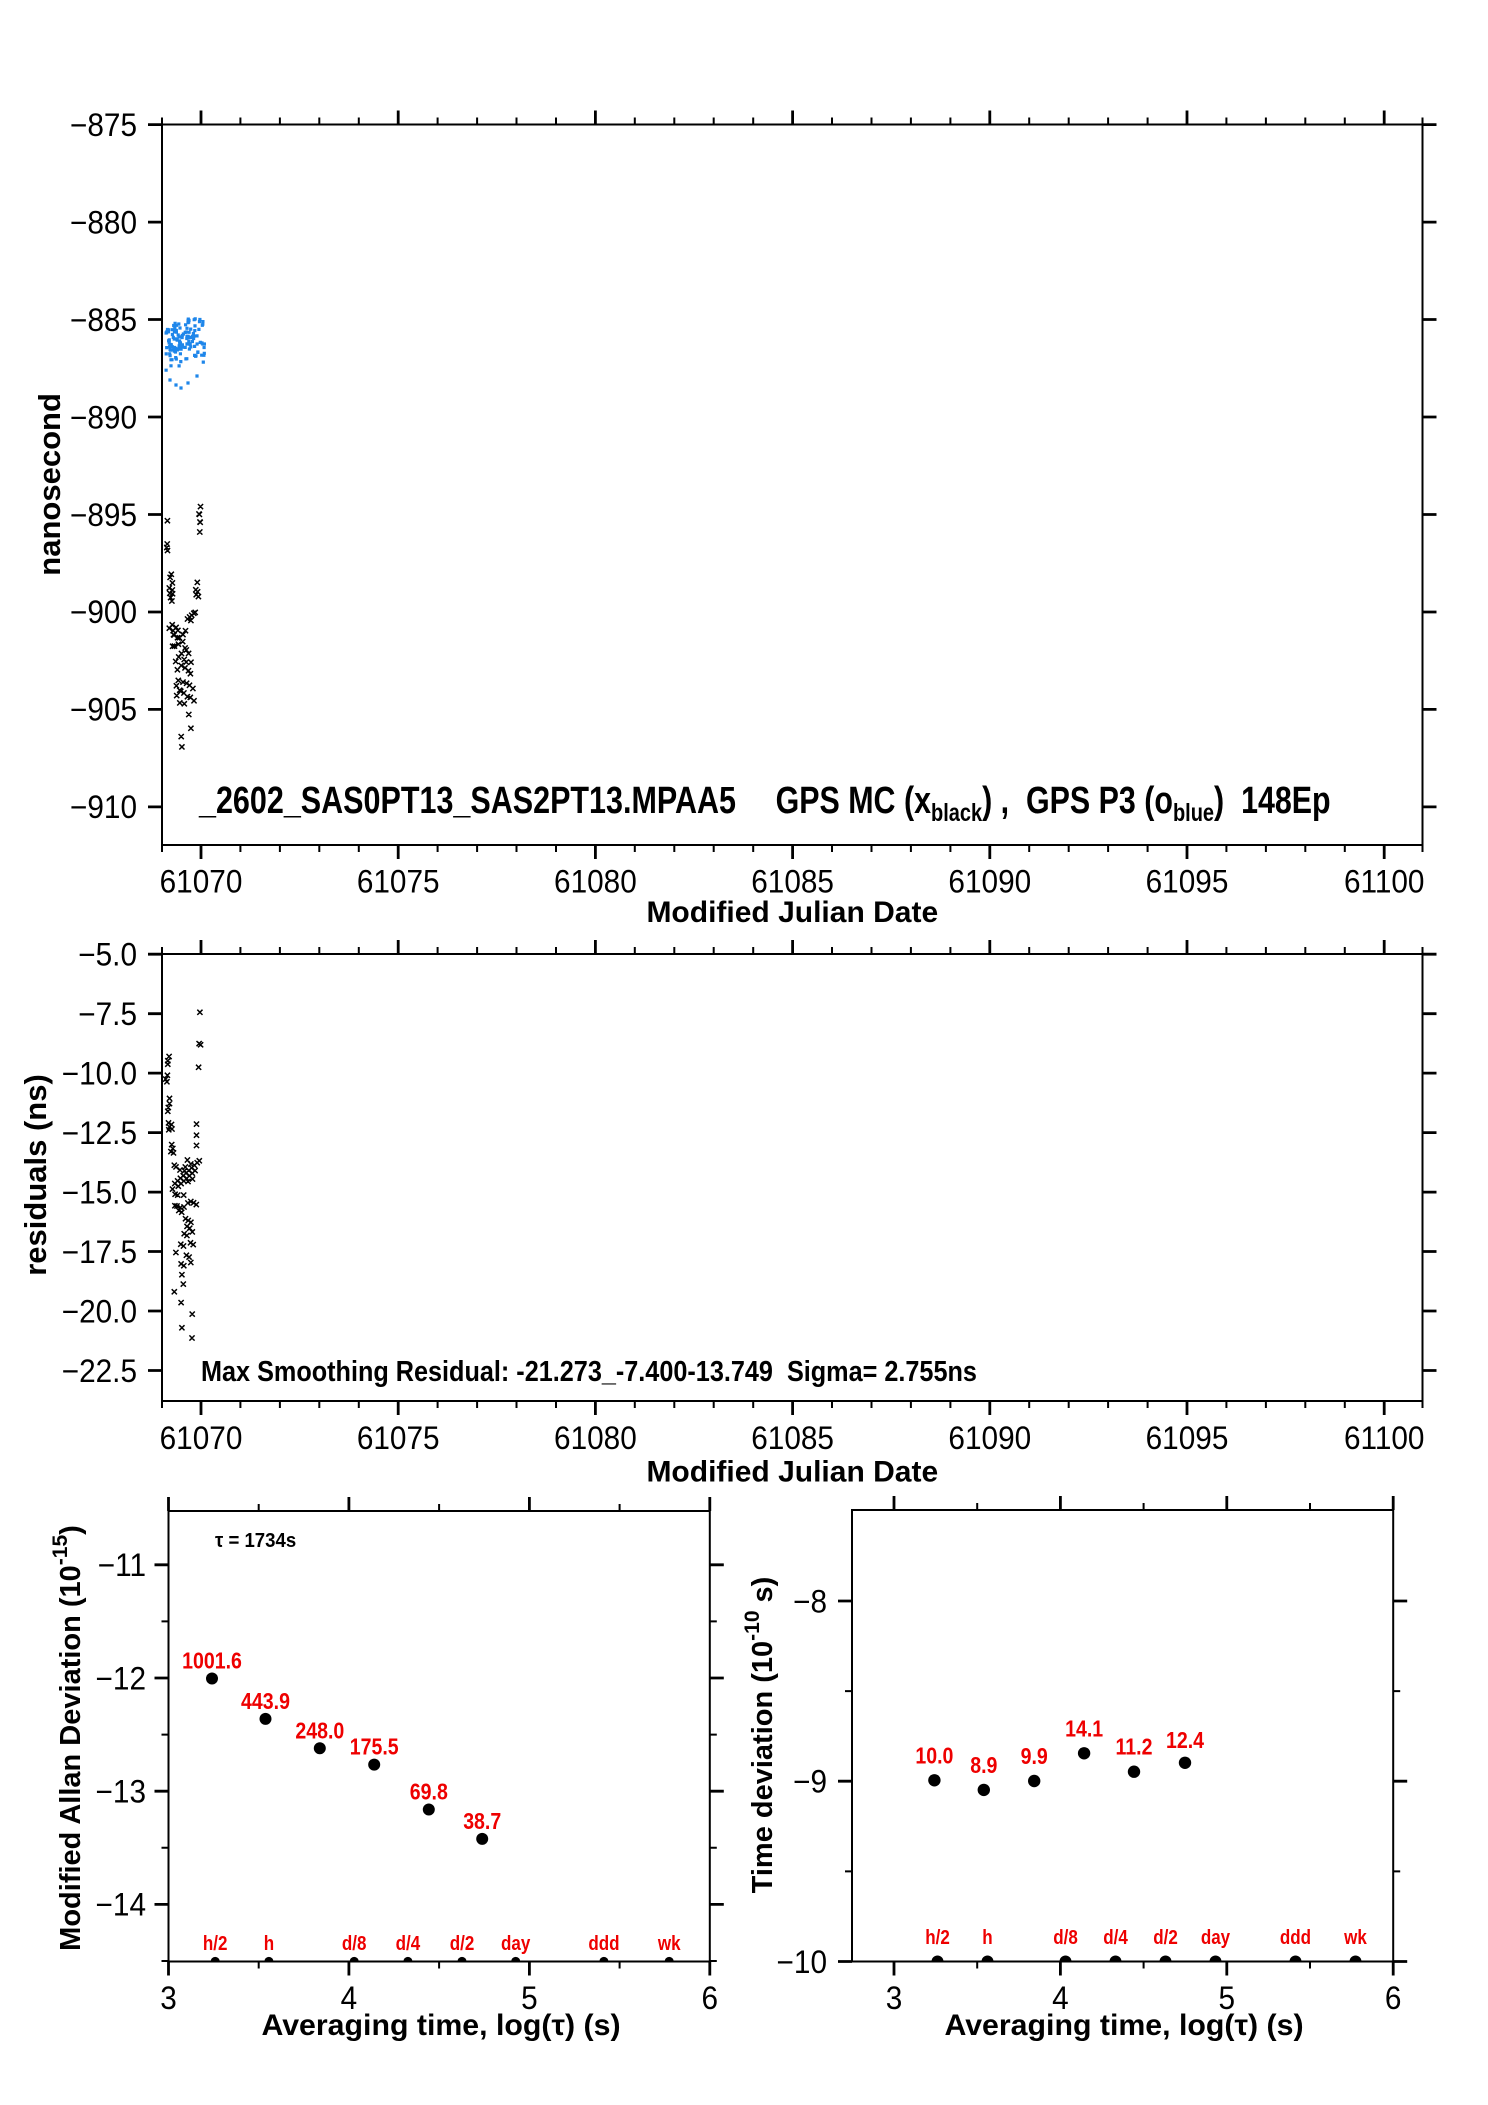 The height and width of the screenshot is (2105, 1488). I want to click on svg-text: −8, so click(810, 1601).